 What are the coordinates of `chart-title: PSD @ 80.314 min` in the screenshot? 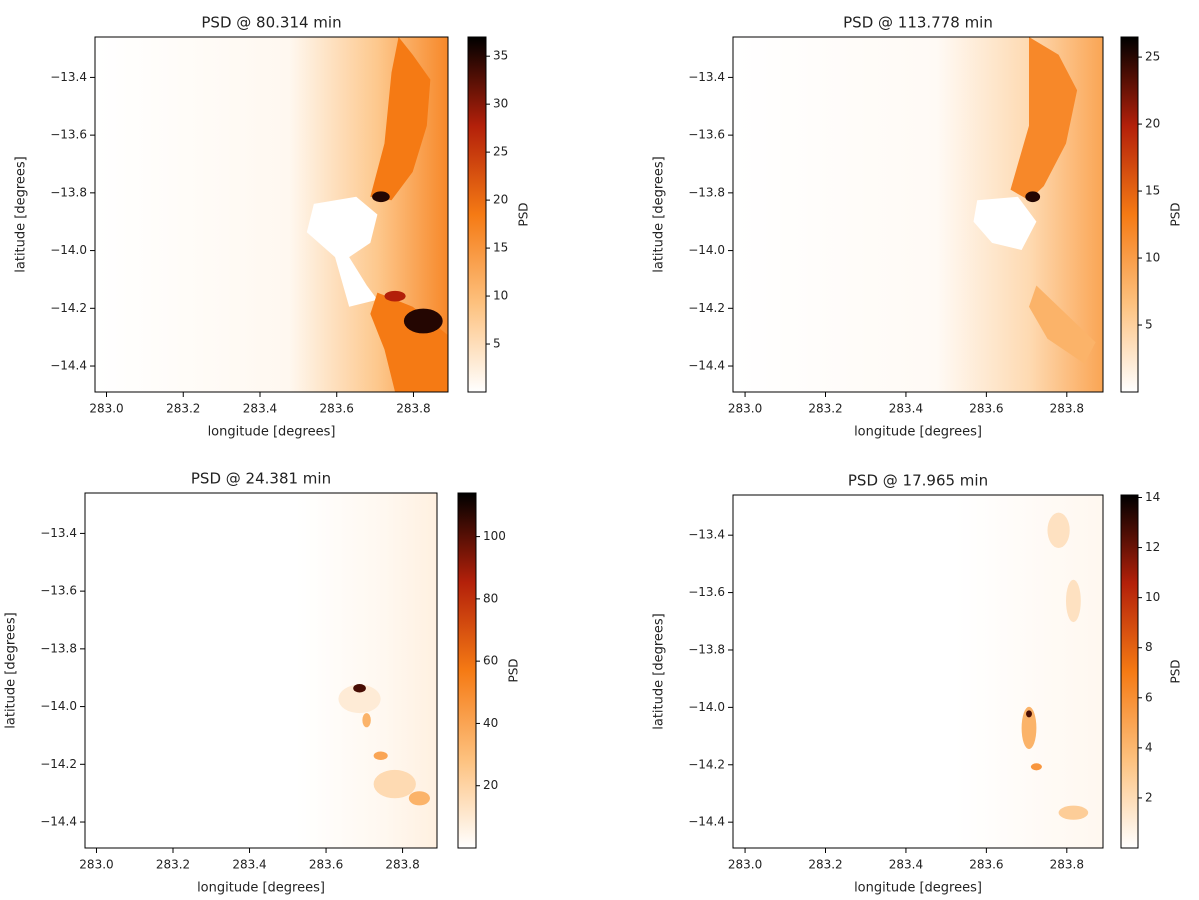 It's located at (271, 23).